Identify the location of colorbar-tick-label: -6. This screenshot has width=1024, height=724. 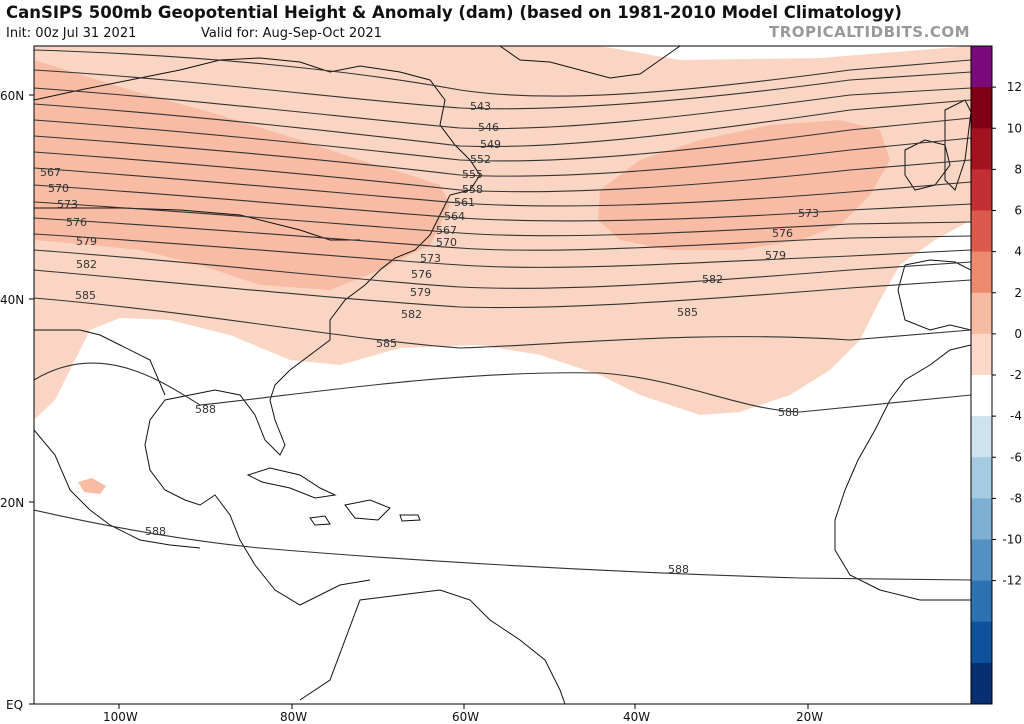
(1016, 457).